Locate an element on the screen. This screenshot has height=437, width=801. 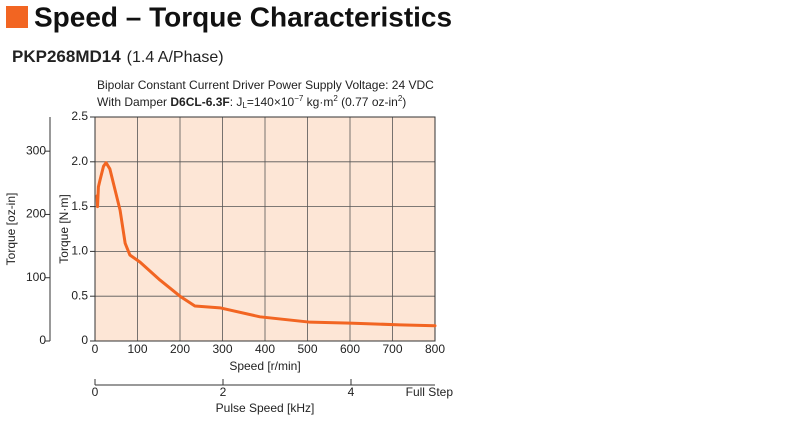
y2-tick-label: 0 is located at coordinates (42, 340).